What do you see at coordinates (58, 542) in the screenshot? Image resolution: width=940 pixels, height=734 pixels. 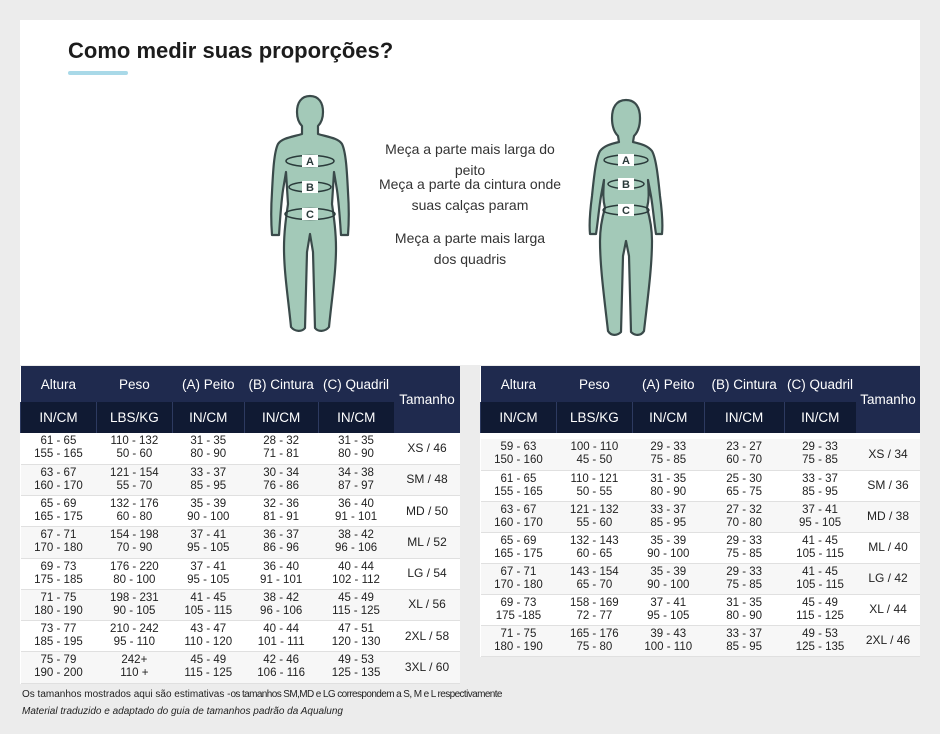 I see `cell-altura: 67 - 71 170 - 180` at bounding box center [58, 542].